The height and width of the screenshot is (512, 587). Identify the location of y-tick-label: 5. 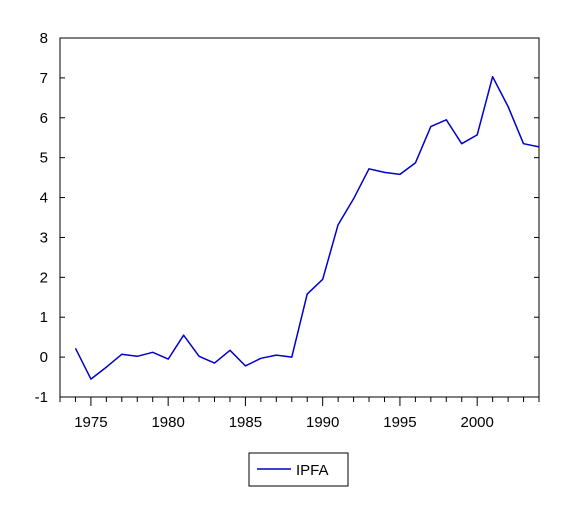
(44, 158).